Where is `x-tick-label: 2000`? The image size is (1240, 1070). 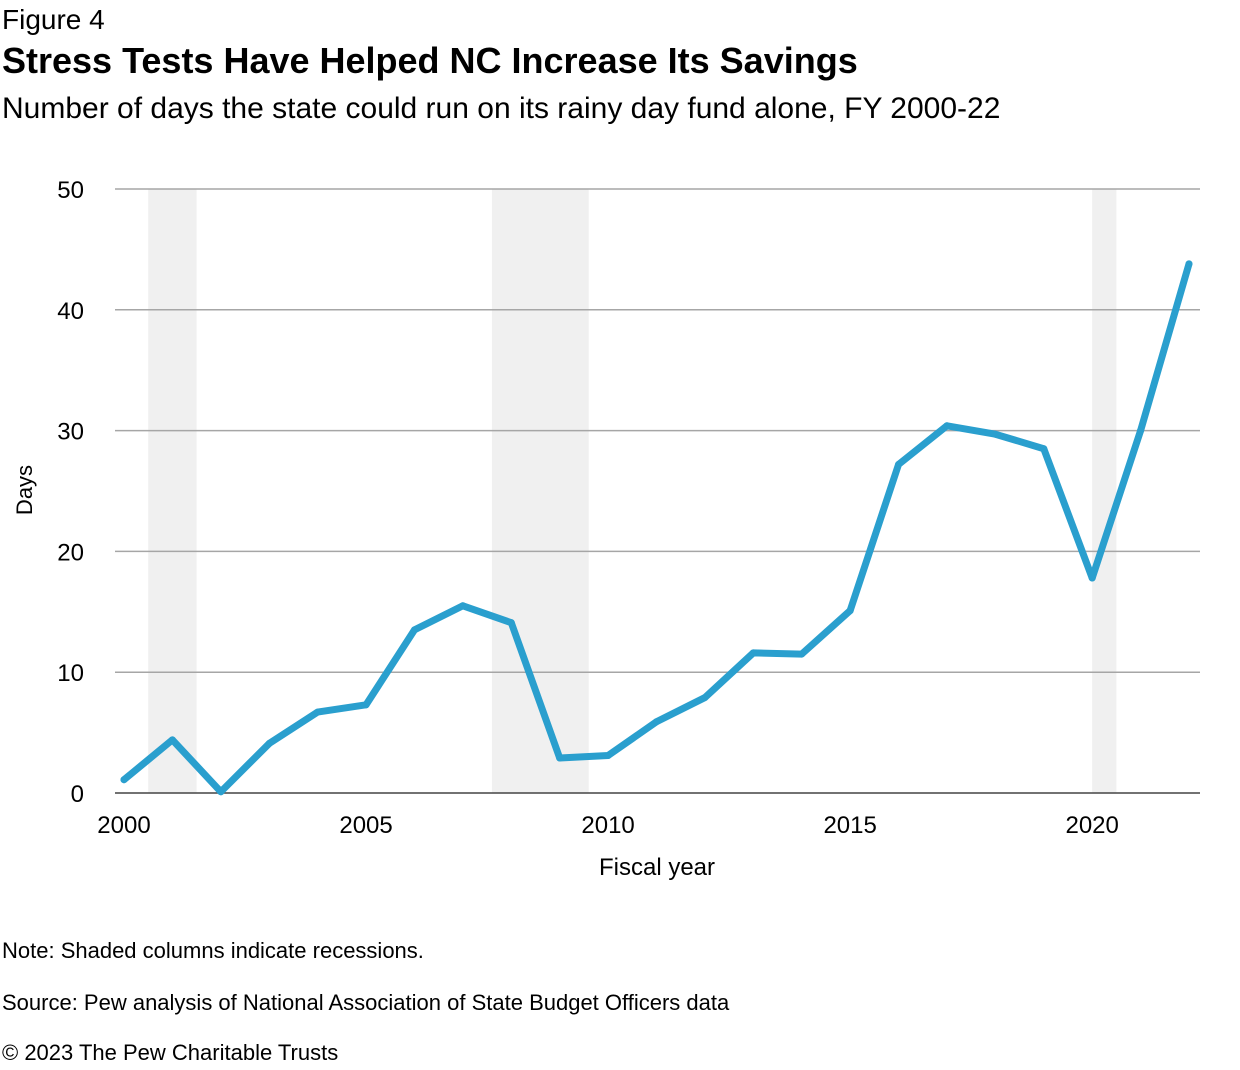 x-tick-label: 2000 is located at coordinates (123, 825).